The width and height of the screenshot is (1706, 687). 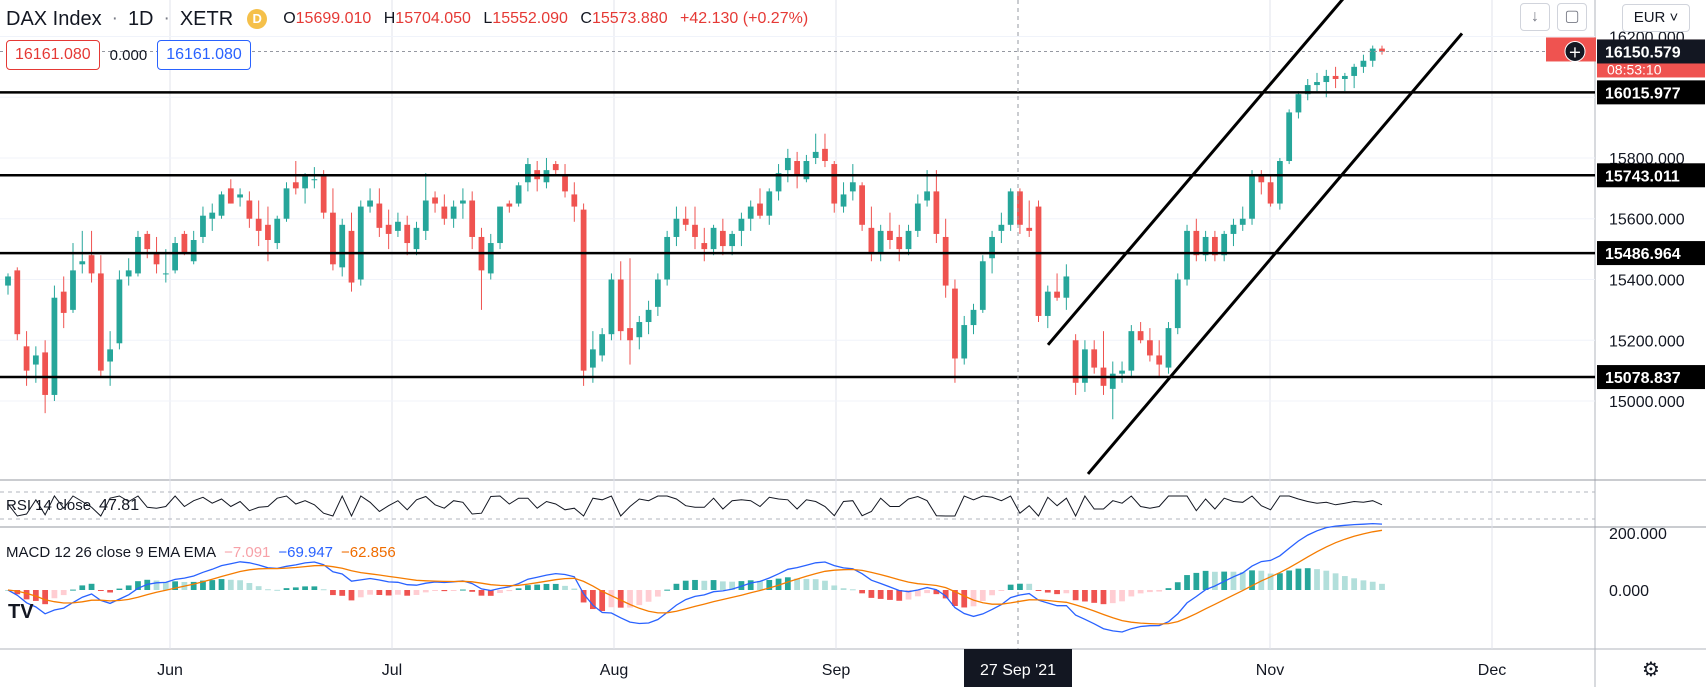 I want to click on macd-axis-label: 0.000, so click(x=1629, y=591).